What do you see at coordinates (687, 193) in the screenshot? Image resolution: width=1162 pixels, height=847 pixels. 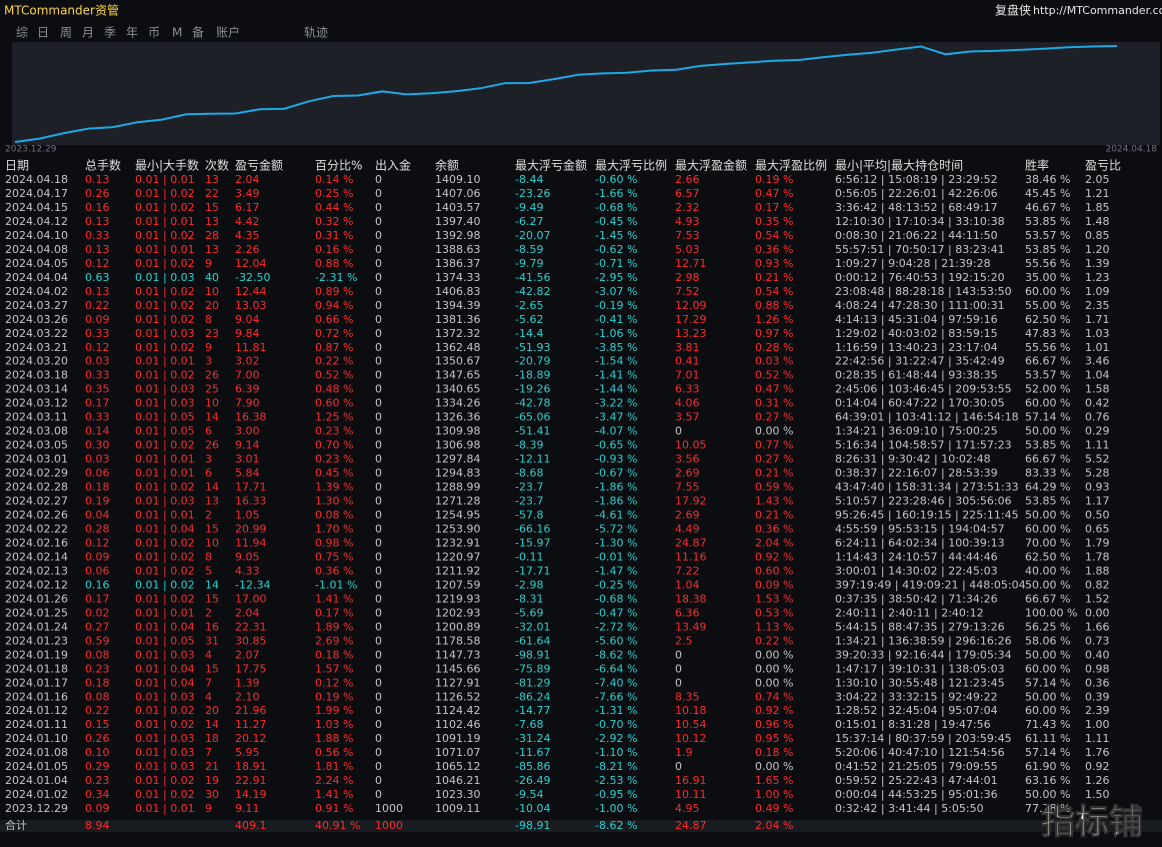 I see `table-cell: 6.57` at bounding box center [687, 193].